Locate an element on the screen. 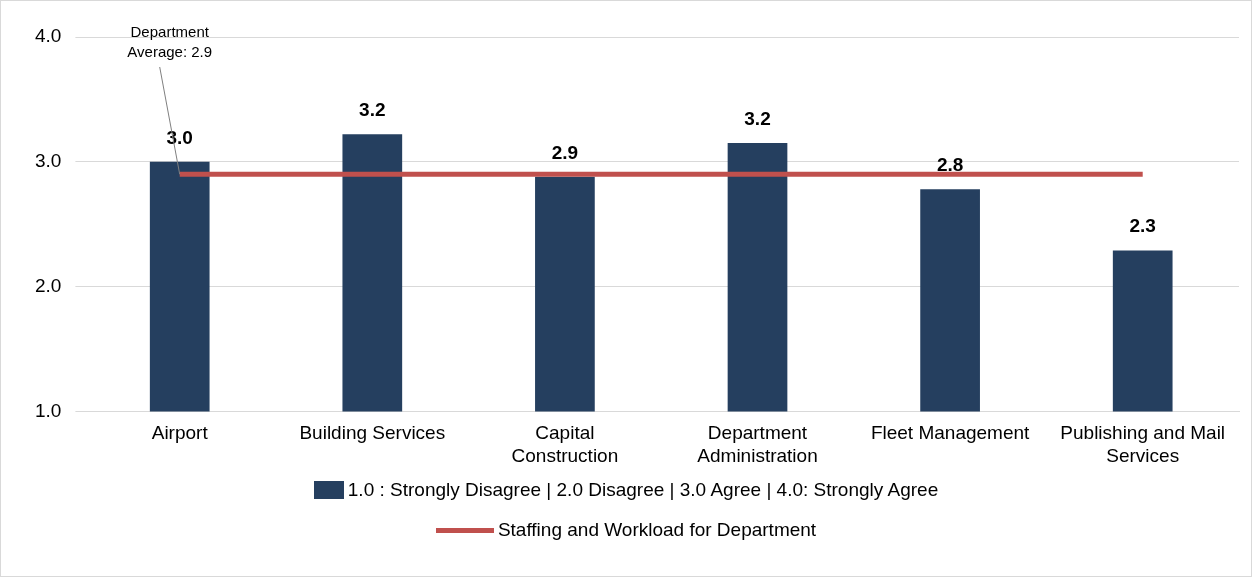  legend-label: Staffing and Workload for Department is located at coordinates (657, 530).